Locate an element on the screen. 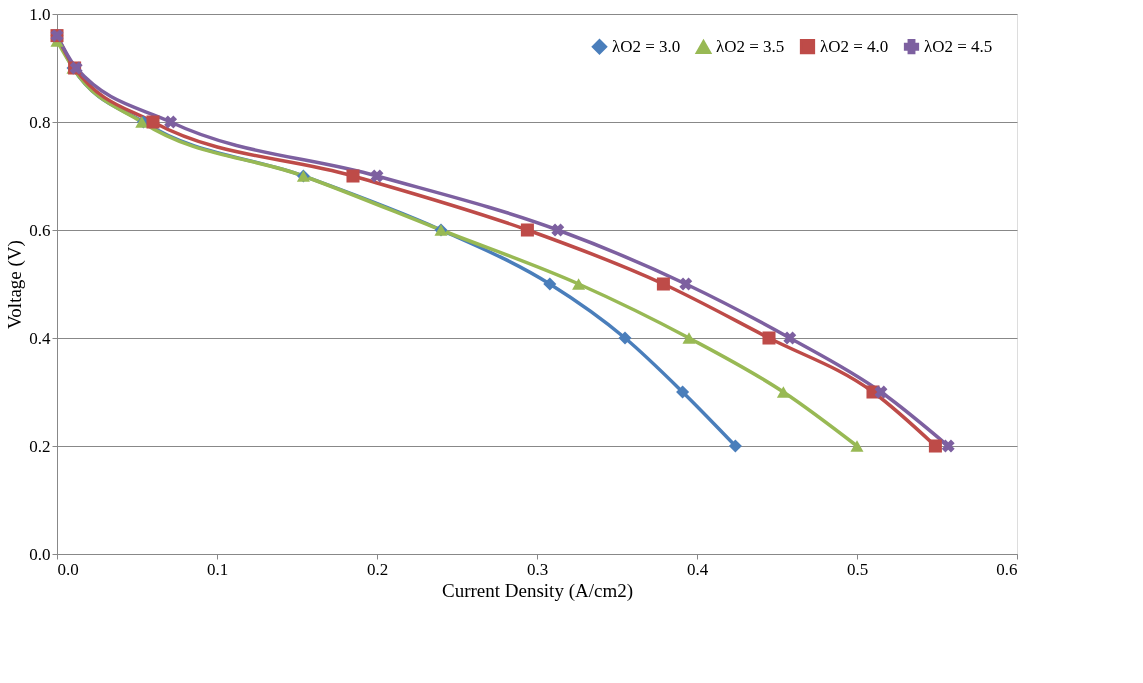  y-tick-label: 0.6 is located at coordinates (40, 230).